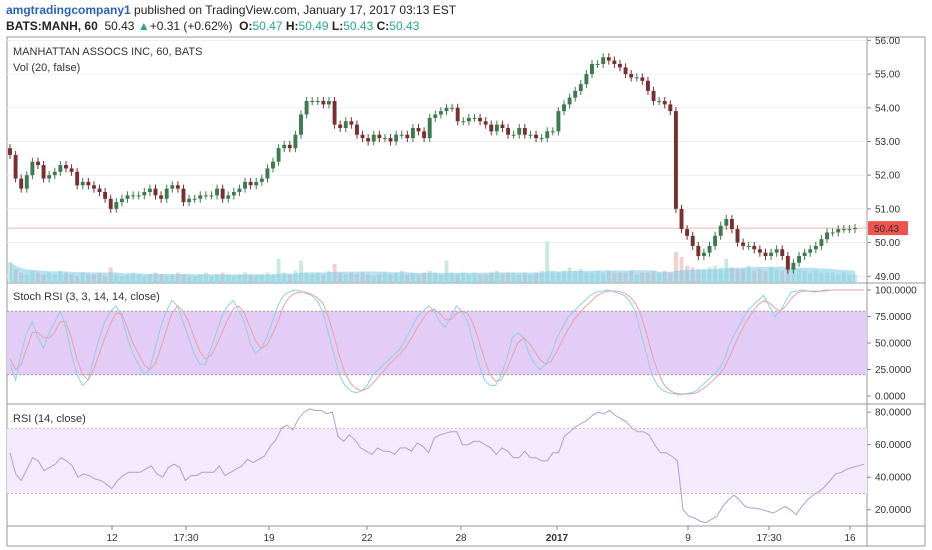 Image resolution: width=932 pixels, height=550 pixels. What do you see at coordinates (337, 26) in the screenshot?
I see `low-label: L:` at bounding box center [337, 26].